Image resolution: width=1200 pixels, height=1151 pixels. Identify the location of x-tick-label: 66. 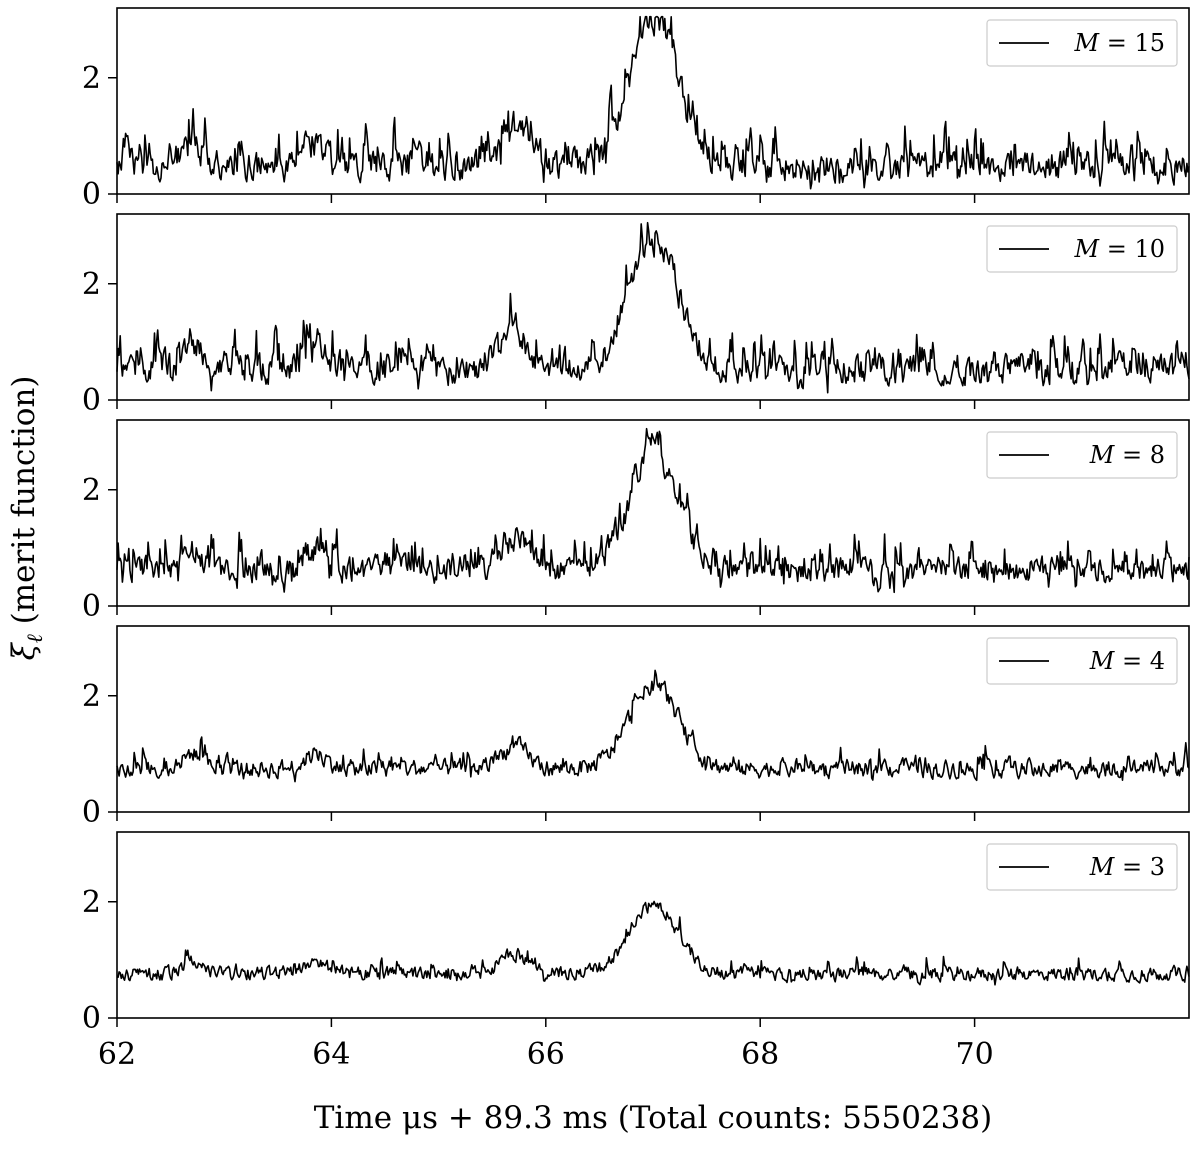
(546, 1054).